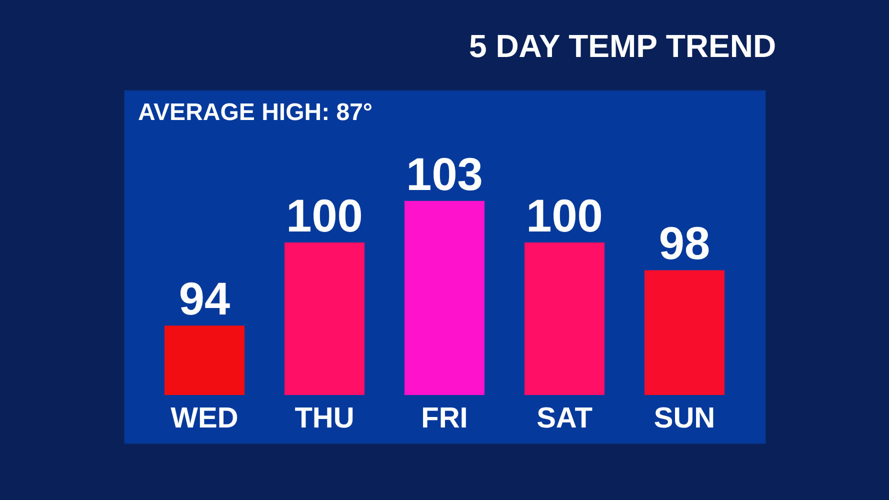 This screenshot has height=500, width=889. Describe the element at coordinates (564, 418) in the screenshot. I see `x-tick-label: SAT` at that location.